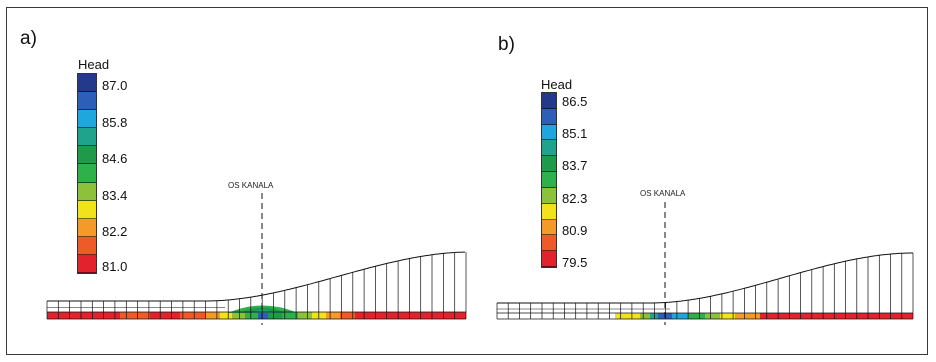 This screenshot has height=362, width=936. Describe the element at coordinates (663, 193) in the screenshot. I see `panel-b-canal-axis-label: OS KANALA` at that location.